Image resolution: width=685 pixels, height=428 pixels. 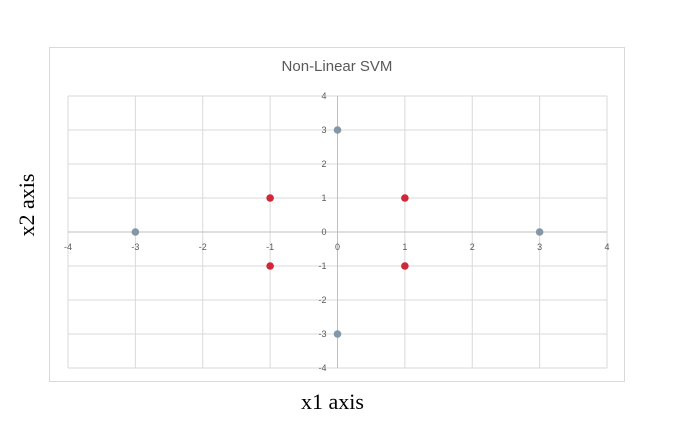 I want to click on y-tick-label: 2, so click(x=323, y=164).